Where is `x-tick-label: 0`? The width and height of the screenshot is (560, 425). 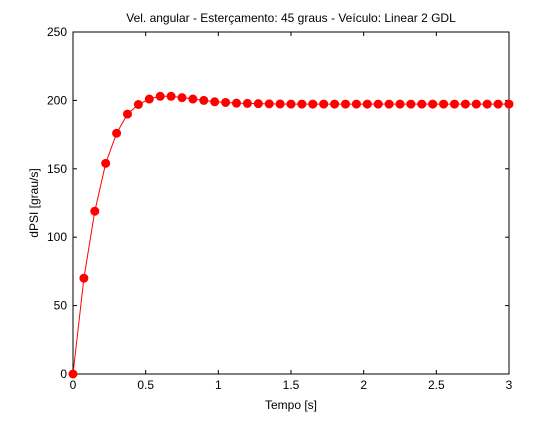 x-tick-label: 0 is located at coordinates (73, 385).